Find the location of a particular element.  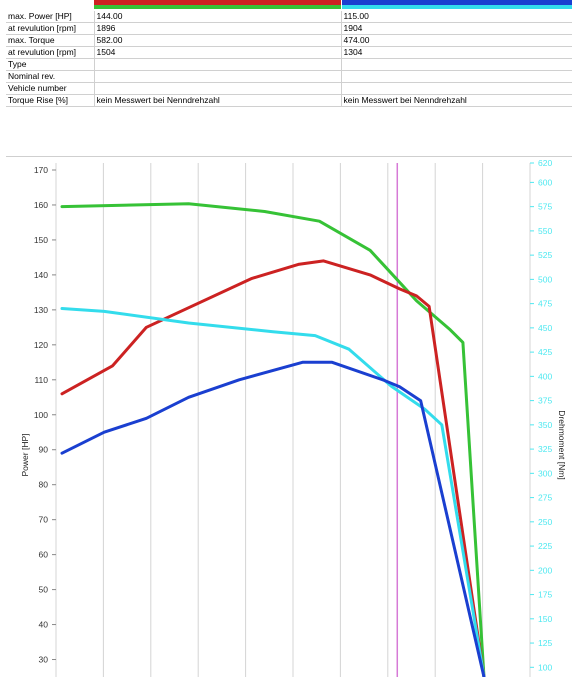

y2-tick-label: 375 is located at coordinates (545, 401).